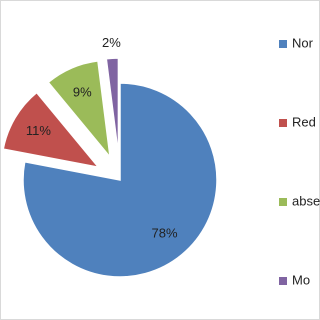 Image resolution: width=320 pixels, height=320 pixels. I want to click on data-label: 2%, so click(111, 42).